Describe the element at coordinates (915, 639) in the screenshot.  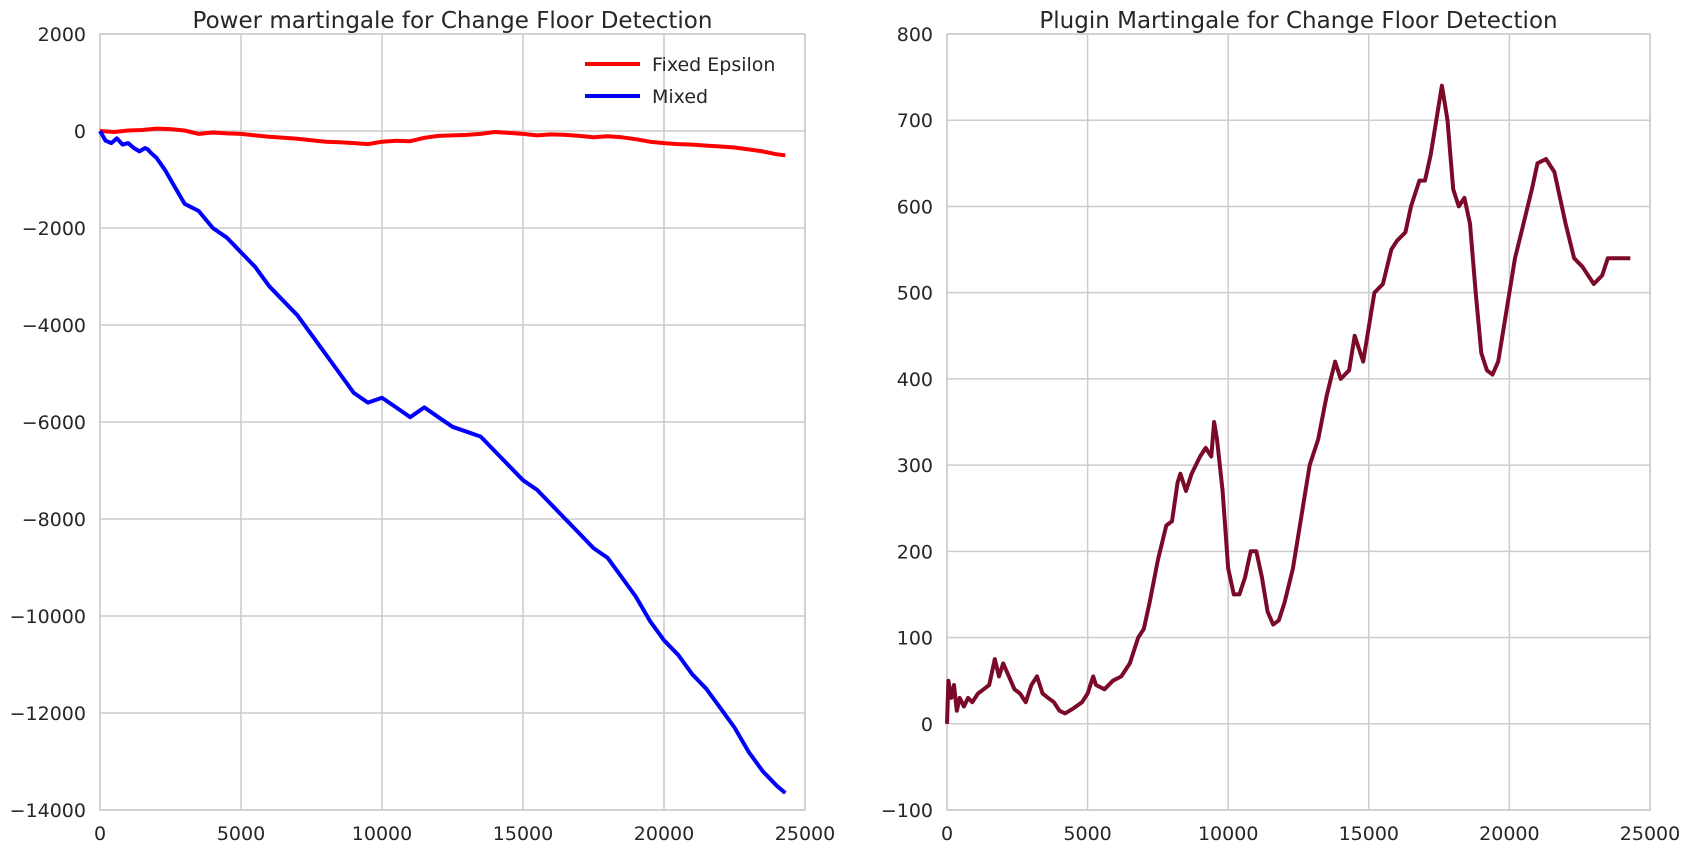
I see `y-tick-label: 100` at that location.